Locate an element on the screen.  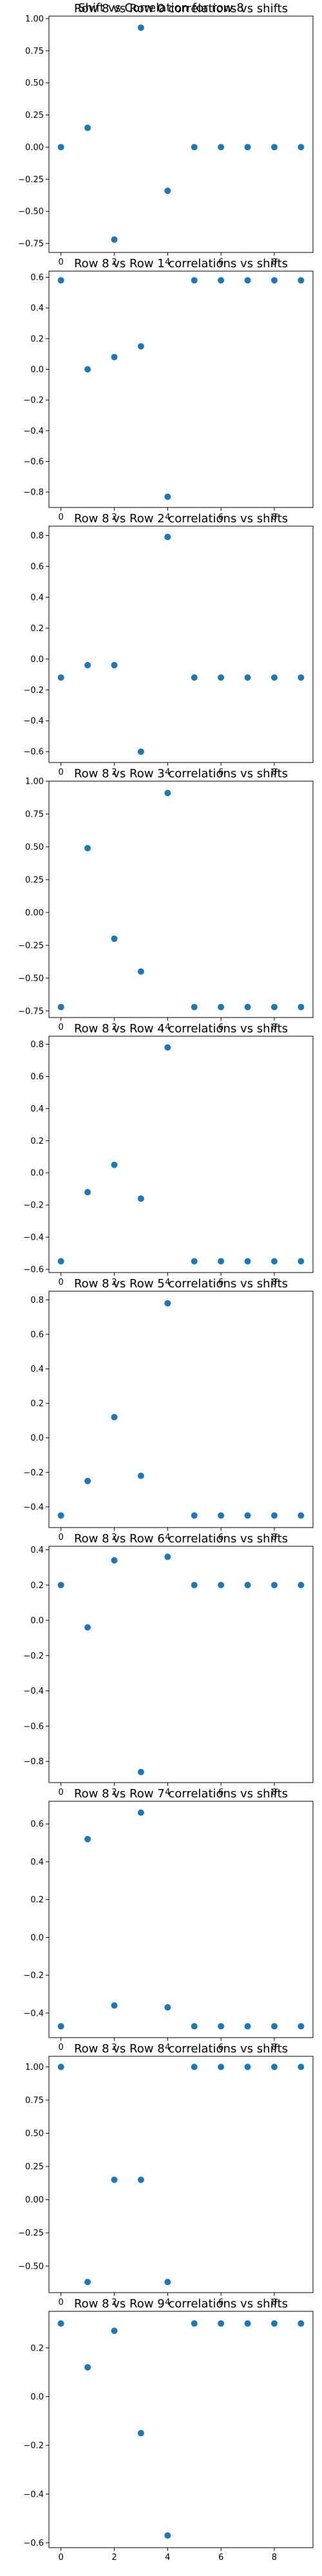
y-tick-label: −0.50 is located at coordinates (31, 978).